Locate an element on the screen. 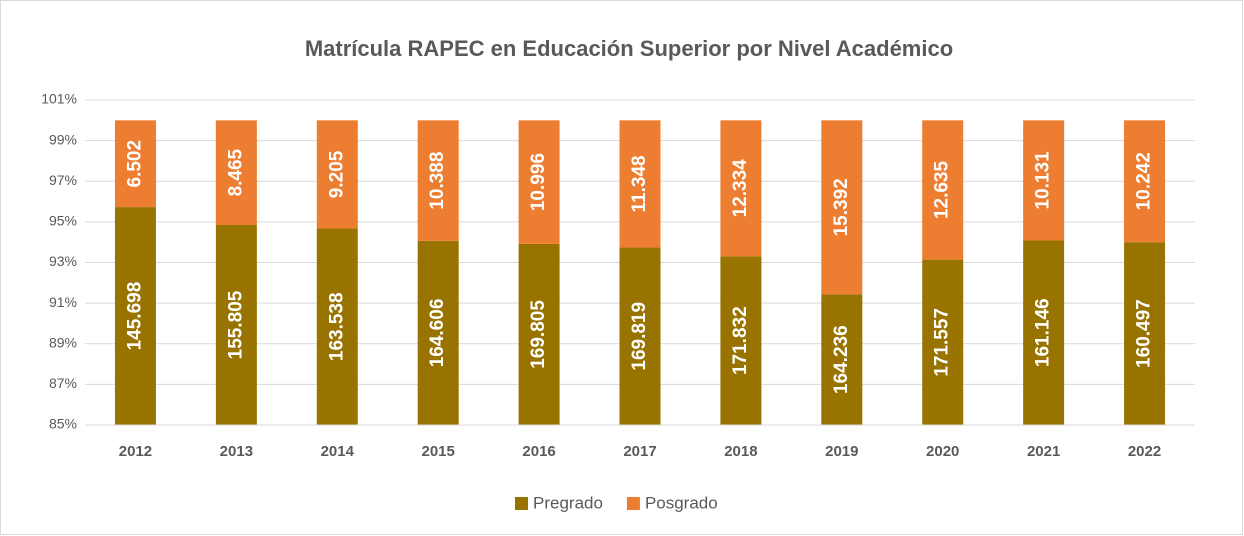  data-label: 169.819 is located at coordinates (639, 336).